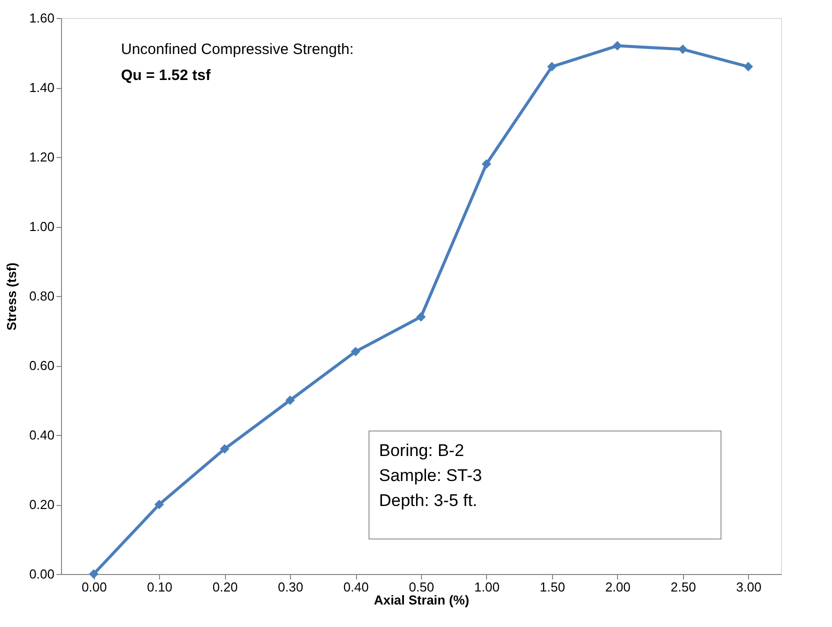 The height and width of the screenshot is (627, 832). I want to click on y-tick-label: 0.40, so click(41, 435).